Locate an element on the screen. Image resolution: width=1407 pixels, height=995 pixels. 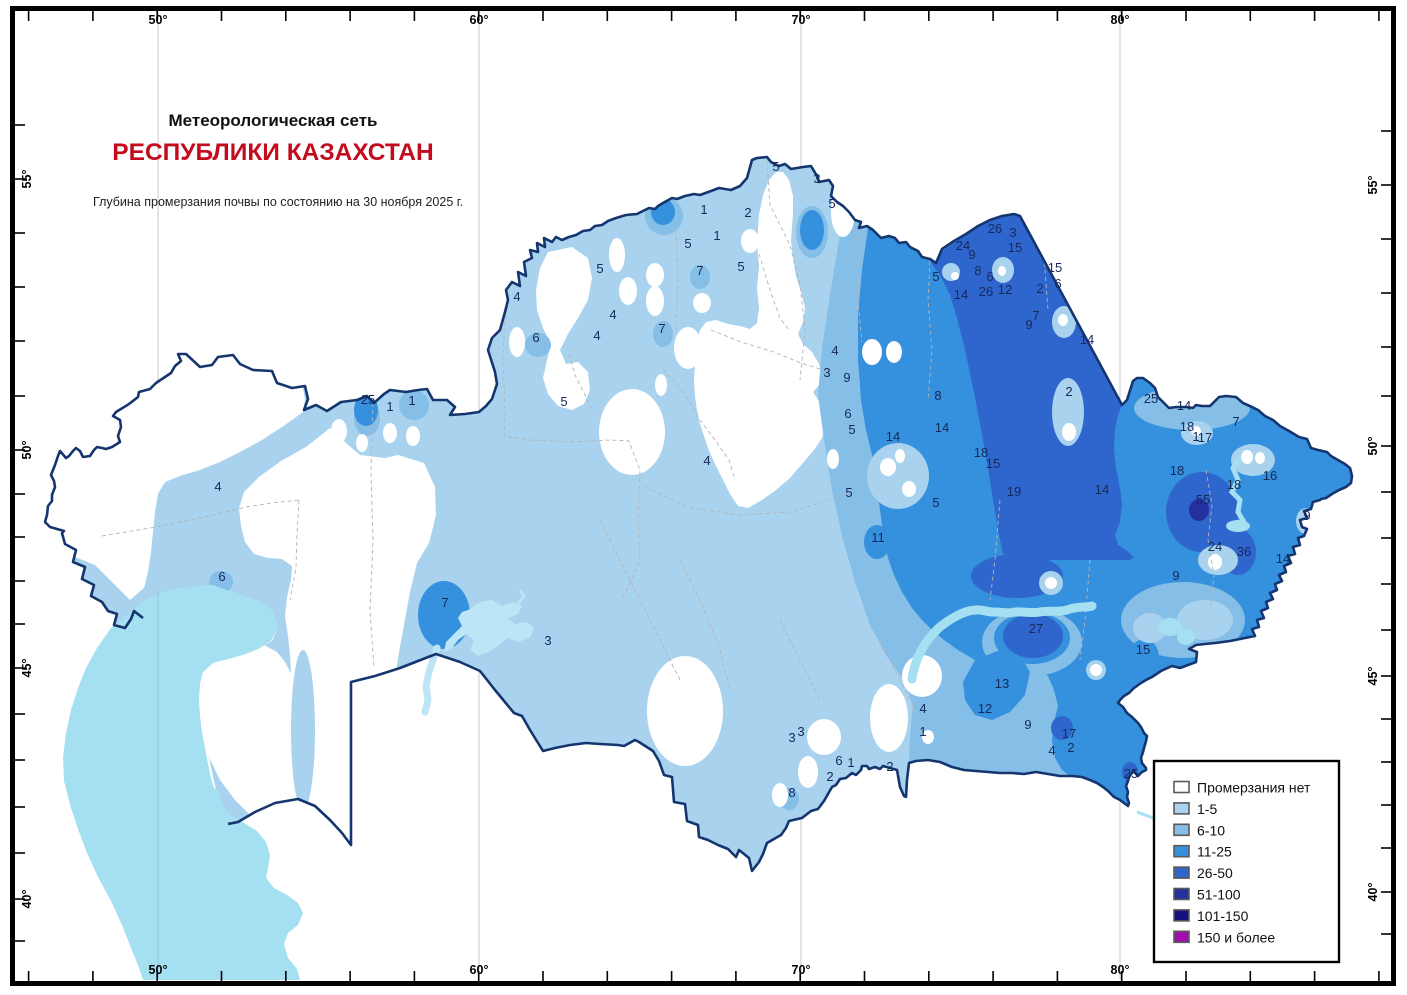
svg-text: 51-100 is located at coordinates (1219, 895).